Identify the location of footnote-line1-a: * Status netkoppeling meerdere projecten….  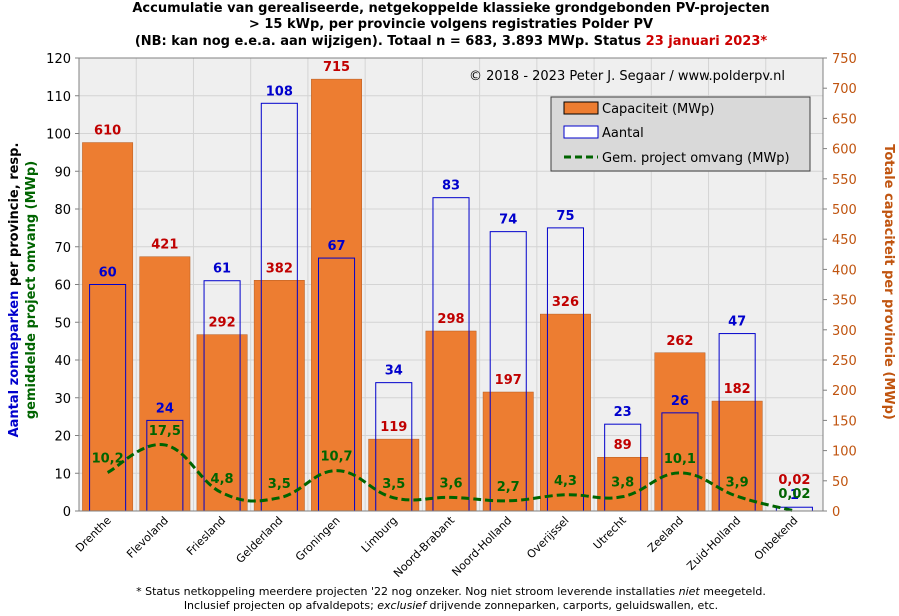
(407, 591).